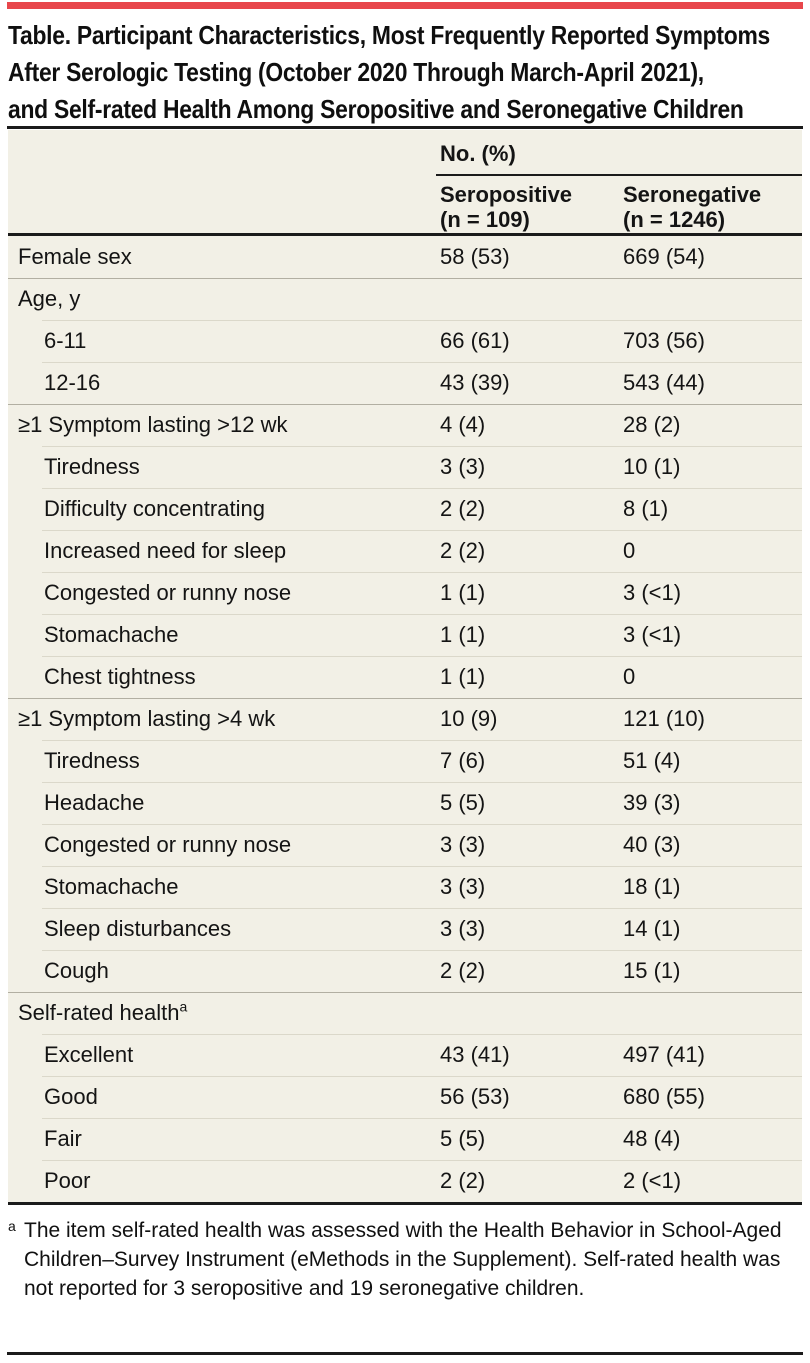 This screenshot has height=1363, width=810. Describe the element at coordinates (674, 219) in the screenshot. I see `column-header-line: (n = 1246)` at that location.